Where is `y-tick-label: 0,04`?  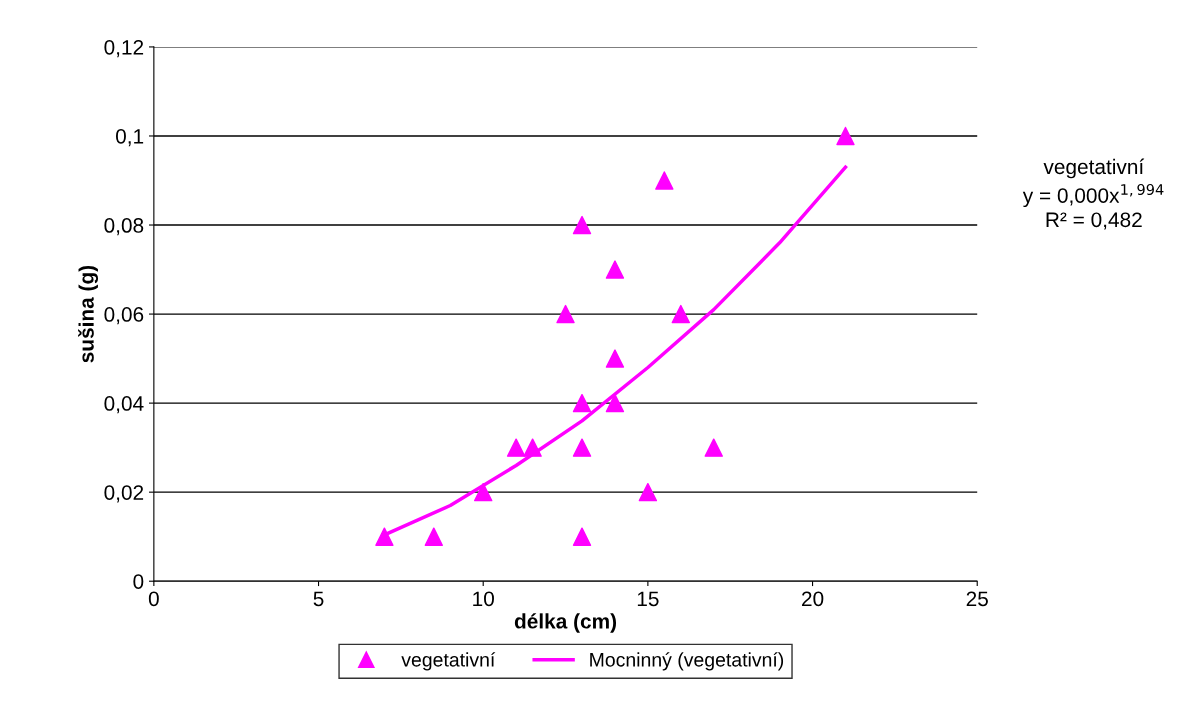
y-tick-label: 0,04 is located at coordinates (124, 405).